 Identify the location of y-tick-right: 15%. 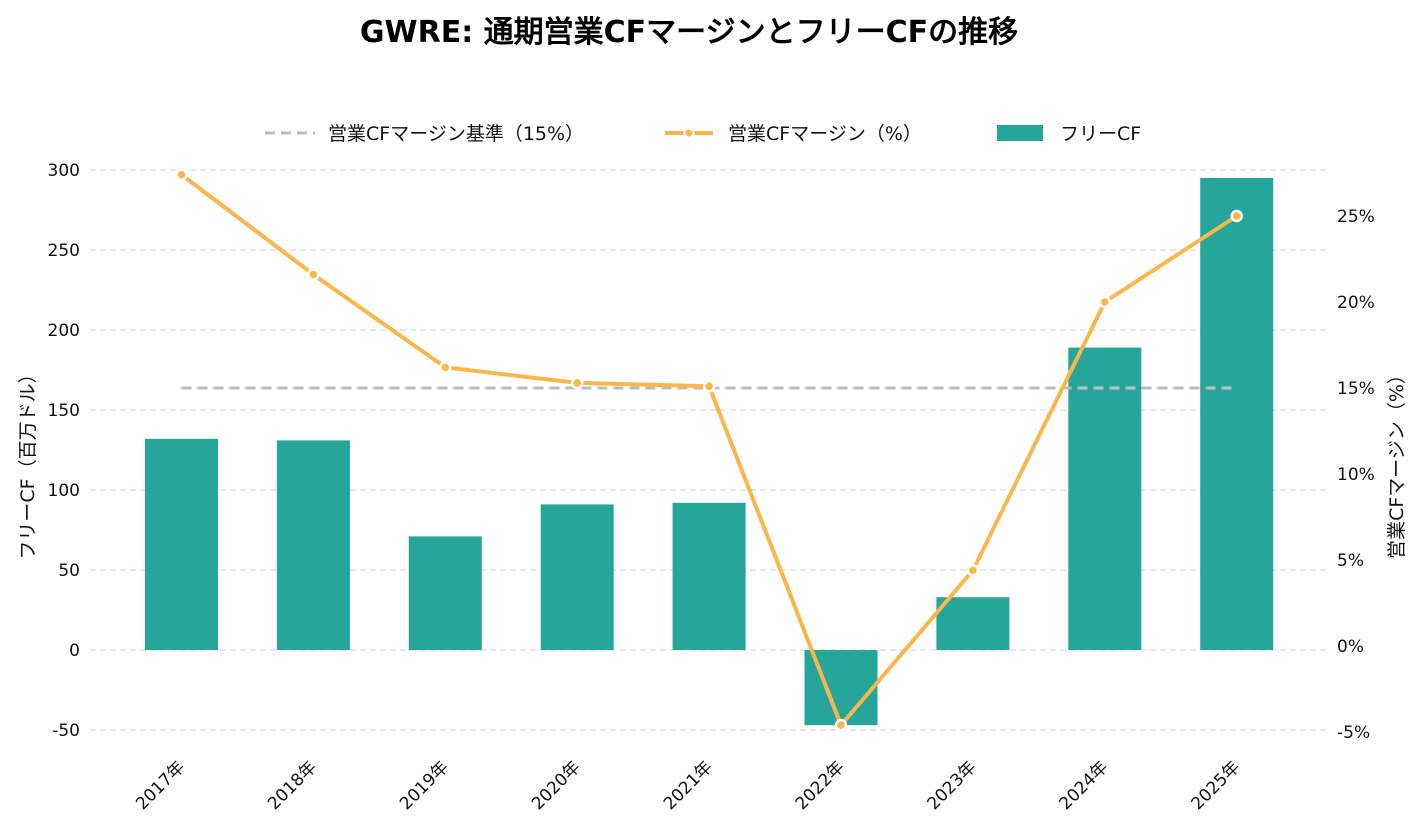
(1356, 389).